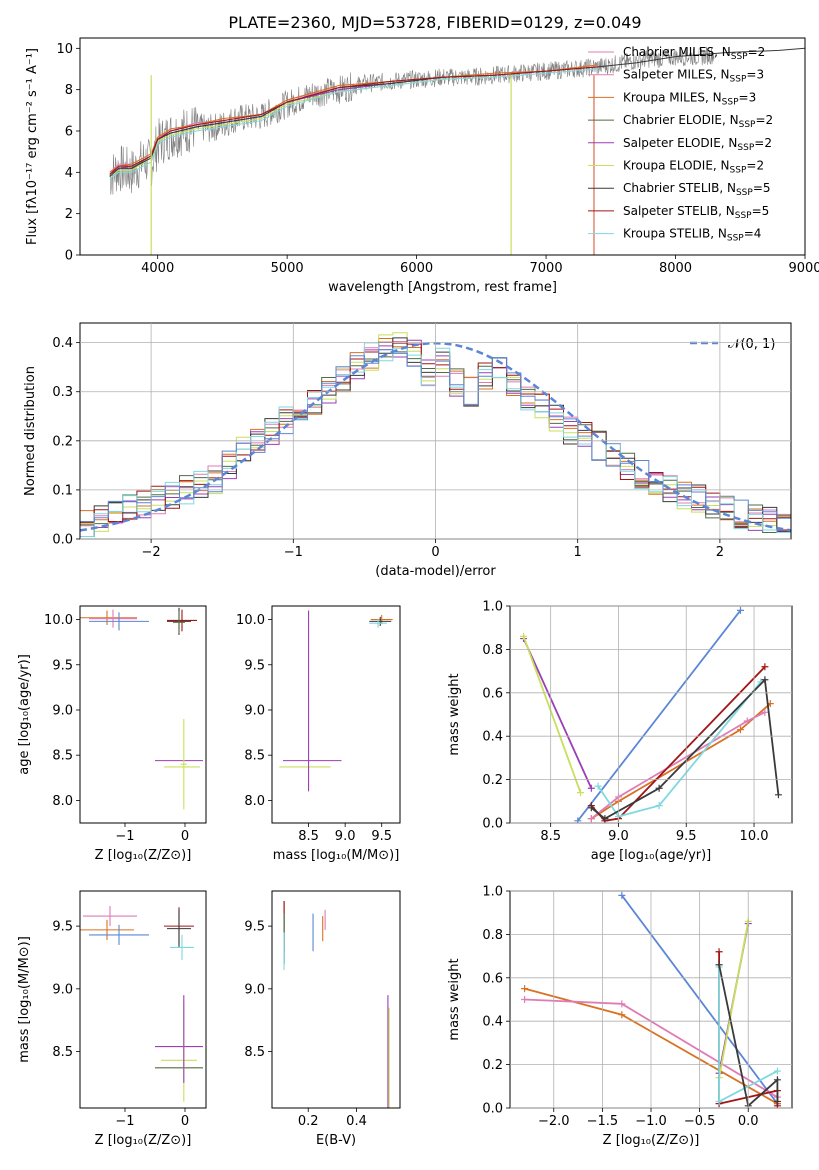  I want to click on y-axis-label: mass [log₁₀(M/M⊙)], so click(24, 999).